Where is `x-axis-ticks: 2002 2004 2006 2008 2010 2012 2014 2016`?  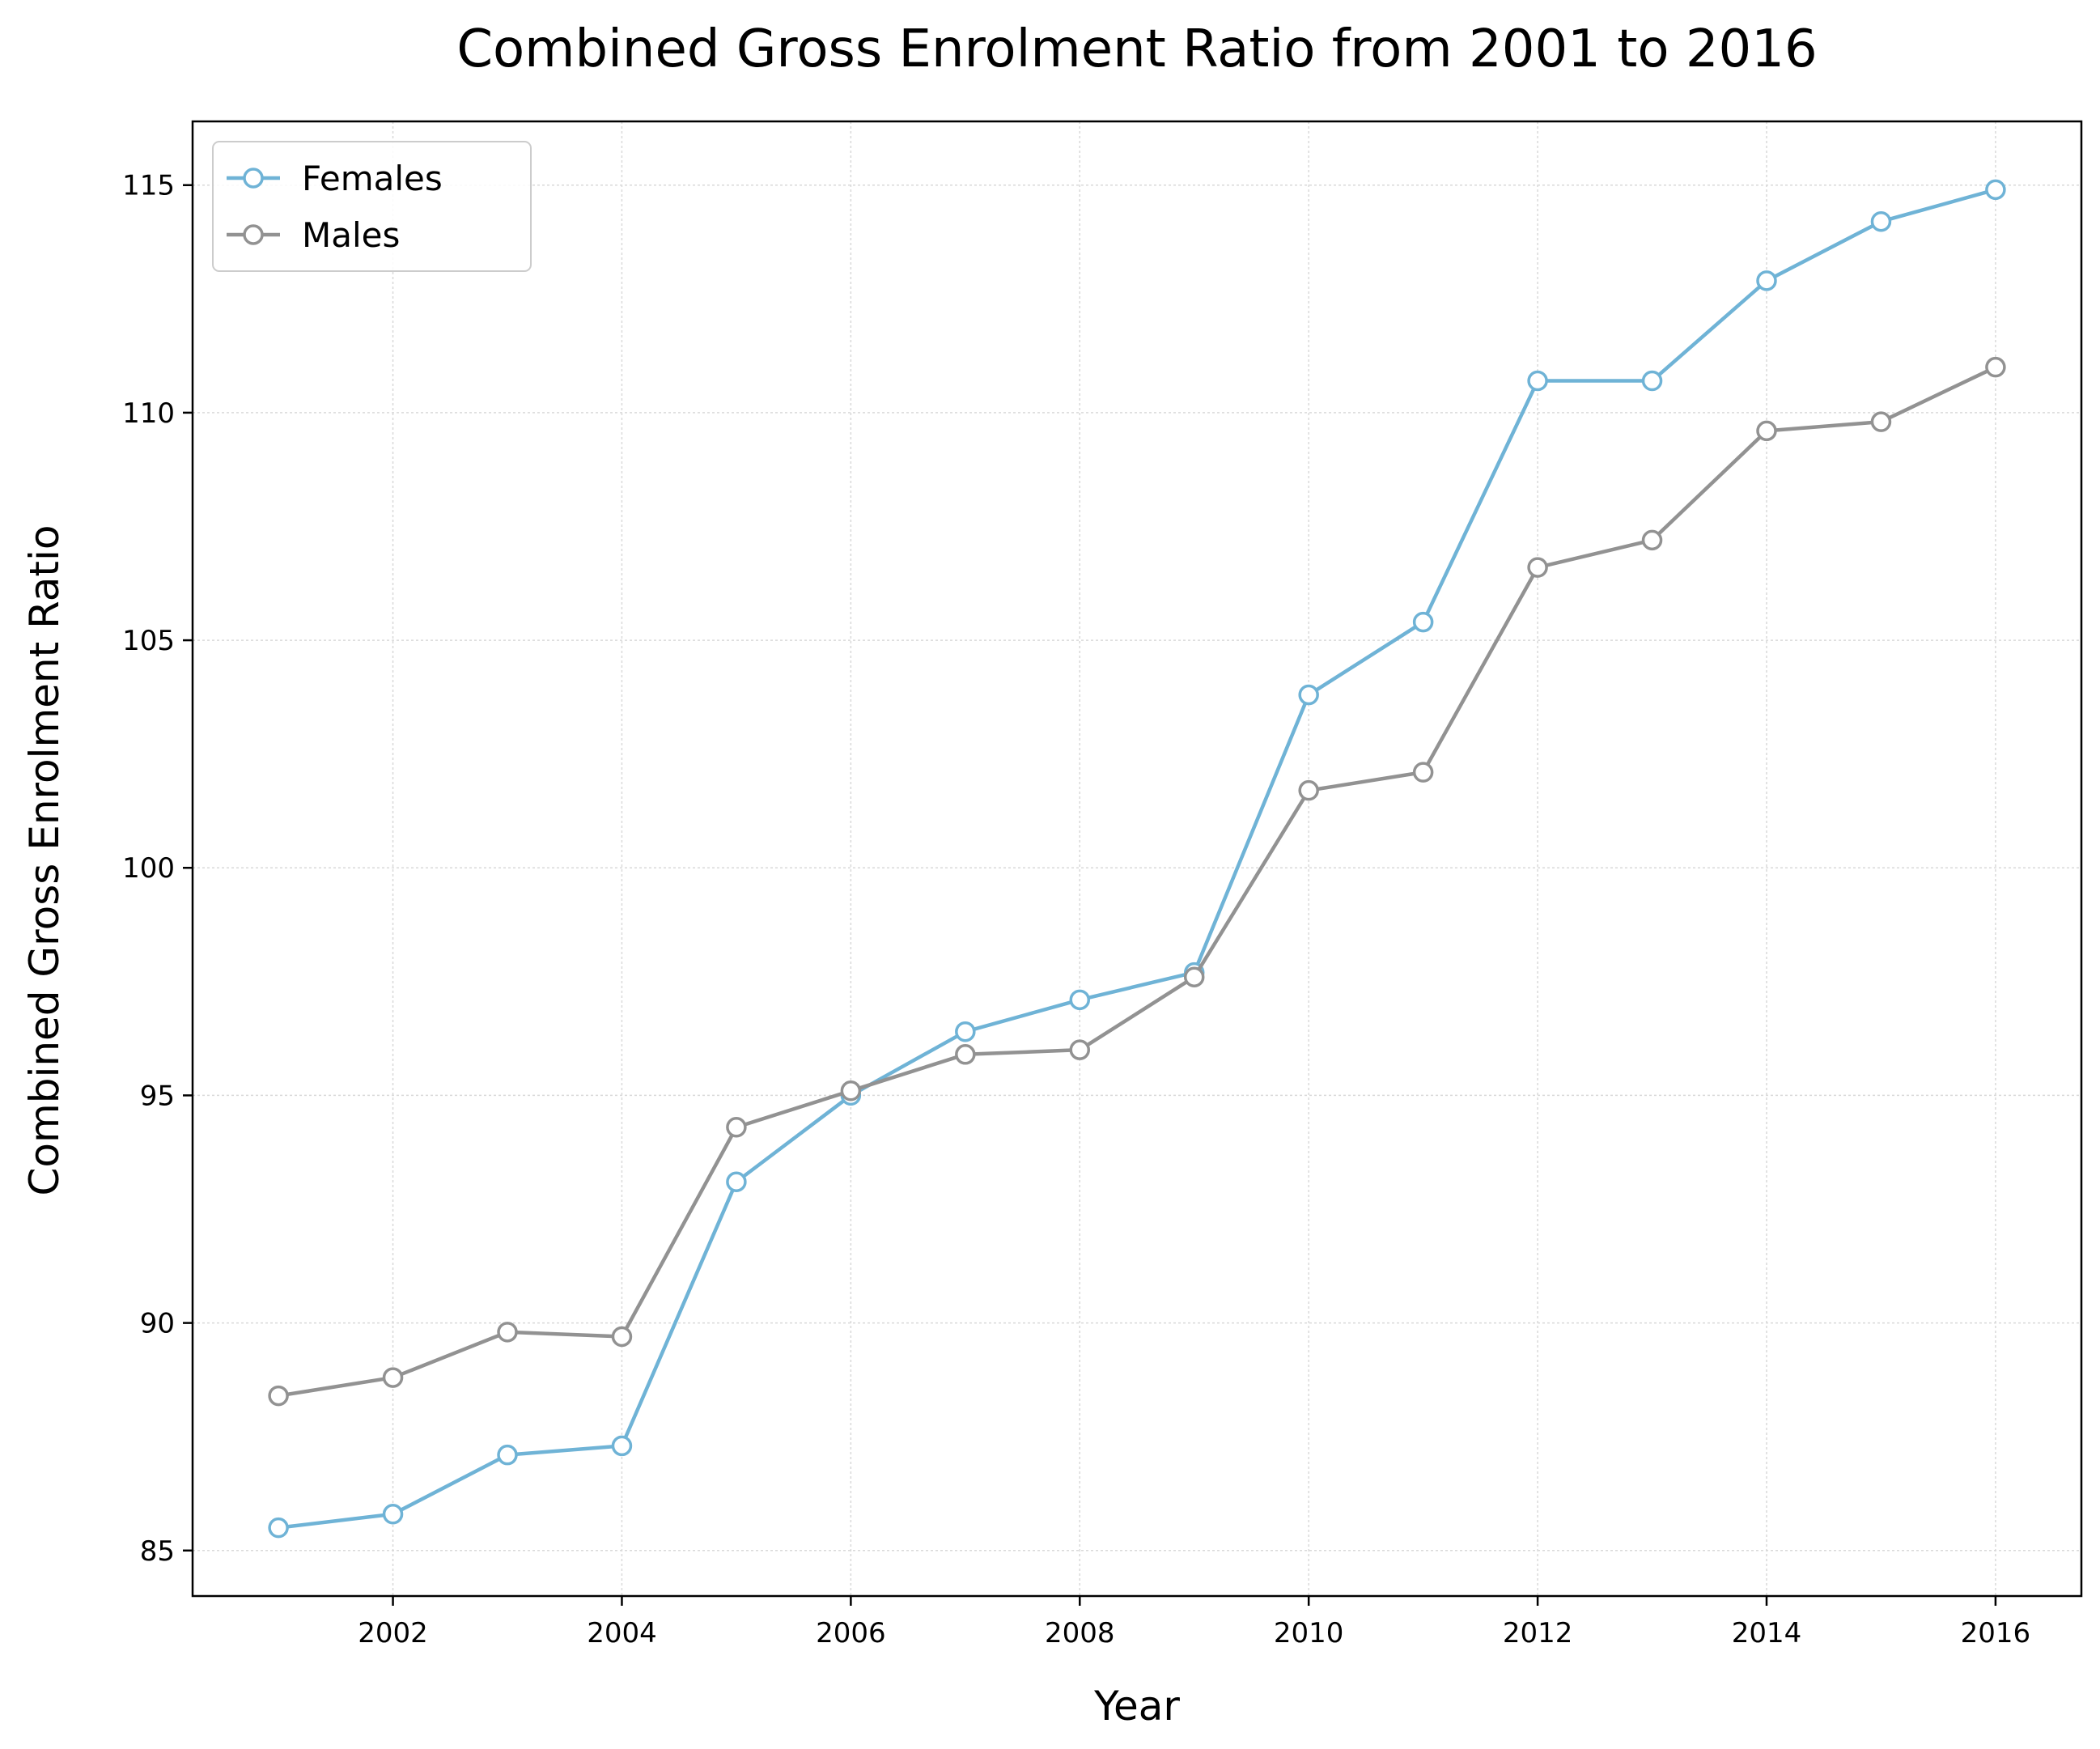 x-axis-ticks: 2002 2004 2006 2008 2010 2012 2014 2016 is located at coordinates (1194, 1623).